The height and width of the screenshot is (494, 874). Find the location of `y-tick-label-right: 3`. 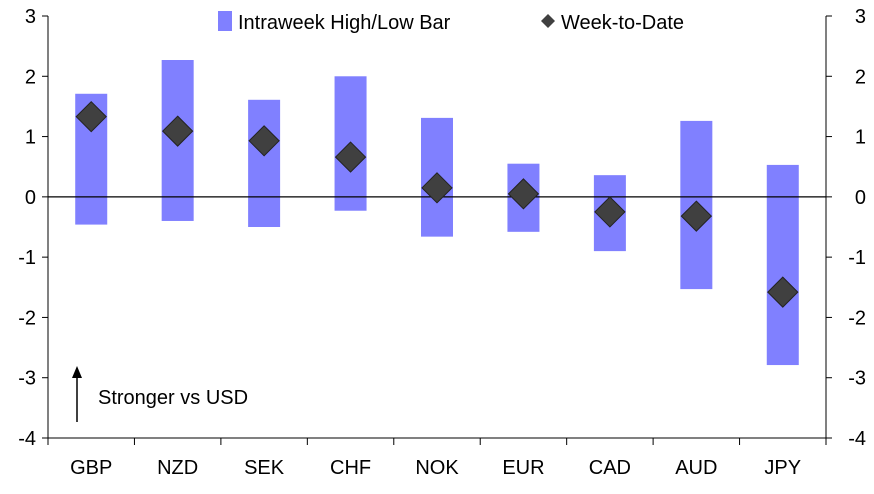

y-tick-label-right: 3 is located at coordinates (860, 17).